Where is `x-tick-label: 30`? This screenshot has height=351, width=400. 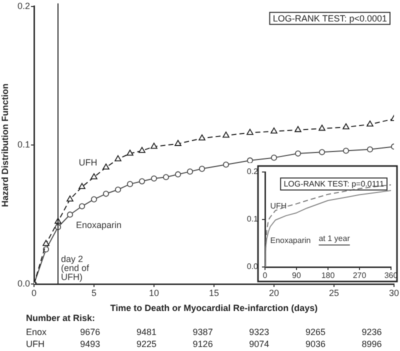
x-tick-label: 30 is located at coordinates (393, 293).